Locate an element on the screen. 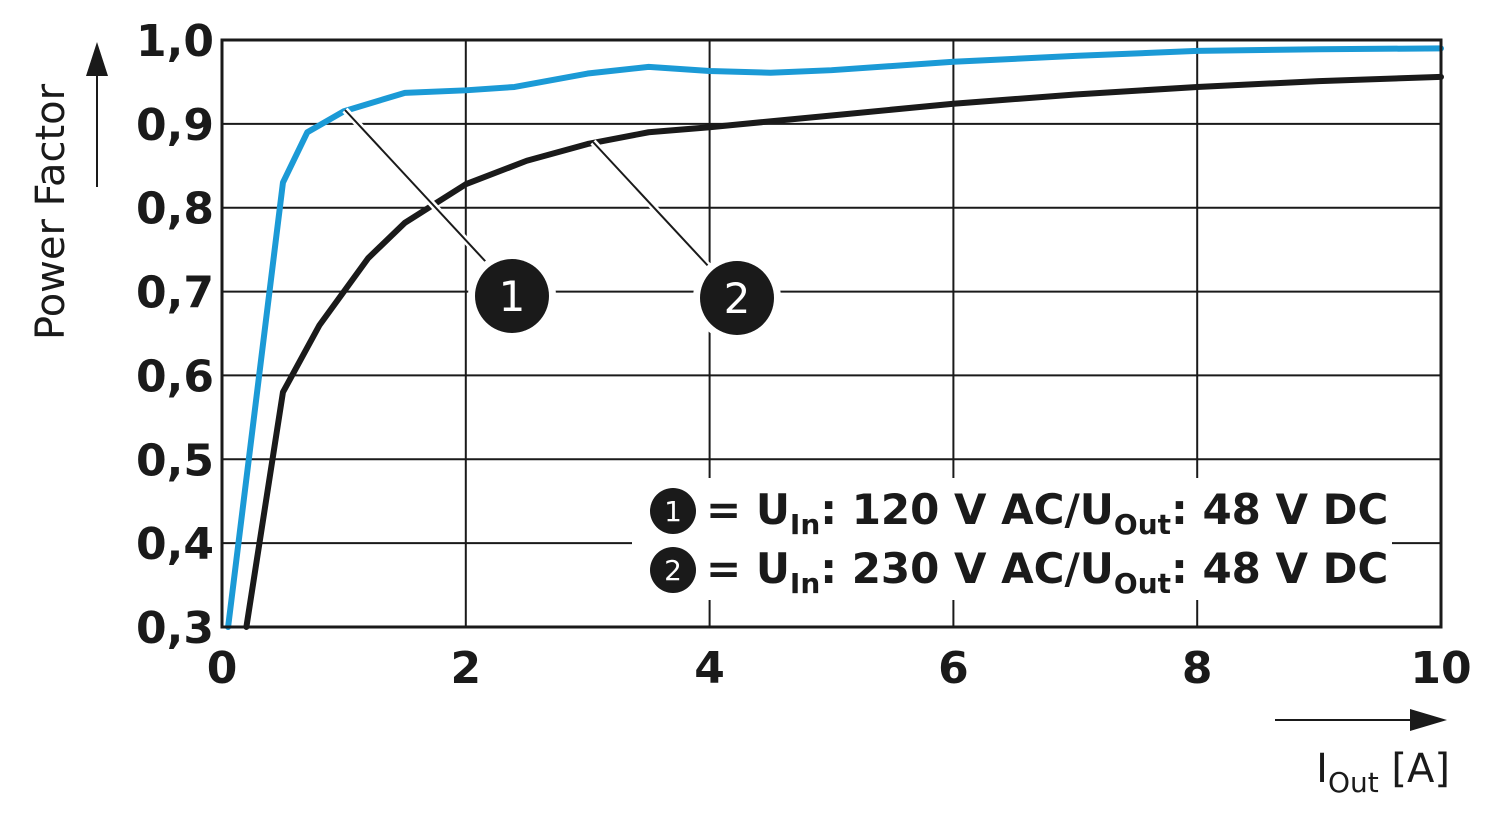  x-arrowhead is located at coordinates (1428, 720).